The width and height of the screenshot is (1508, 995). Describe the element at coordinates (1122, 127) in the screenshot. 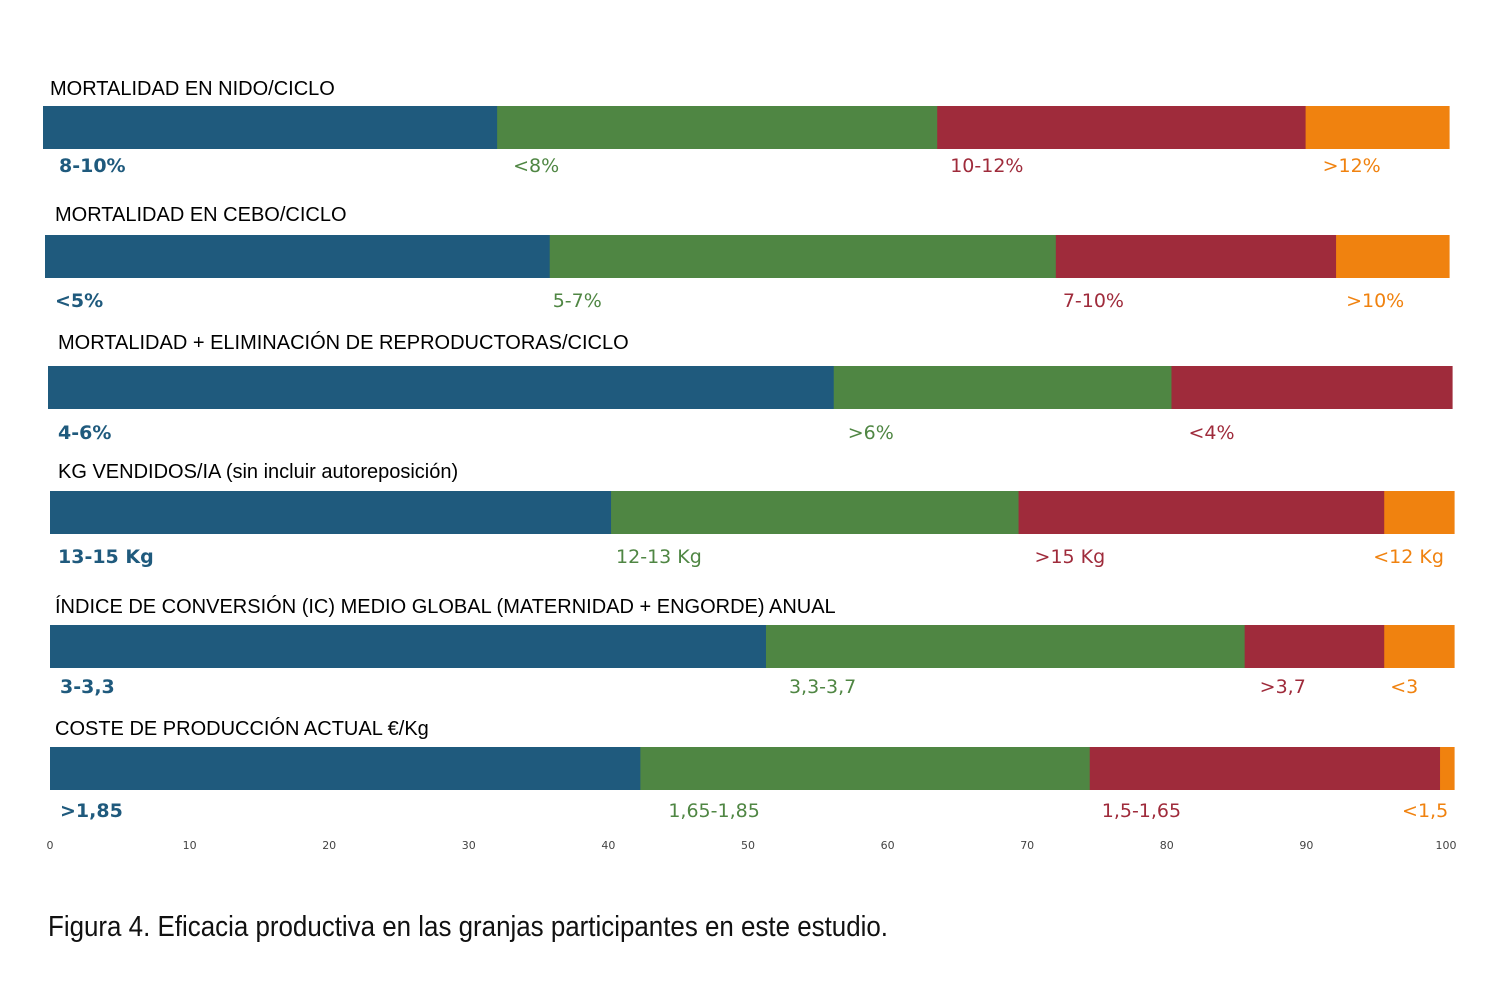

I see `bar-segment-r1-s3` at that location.